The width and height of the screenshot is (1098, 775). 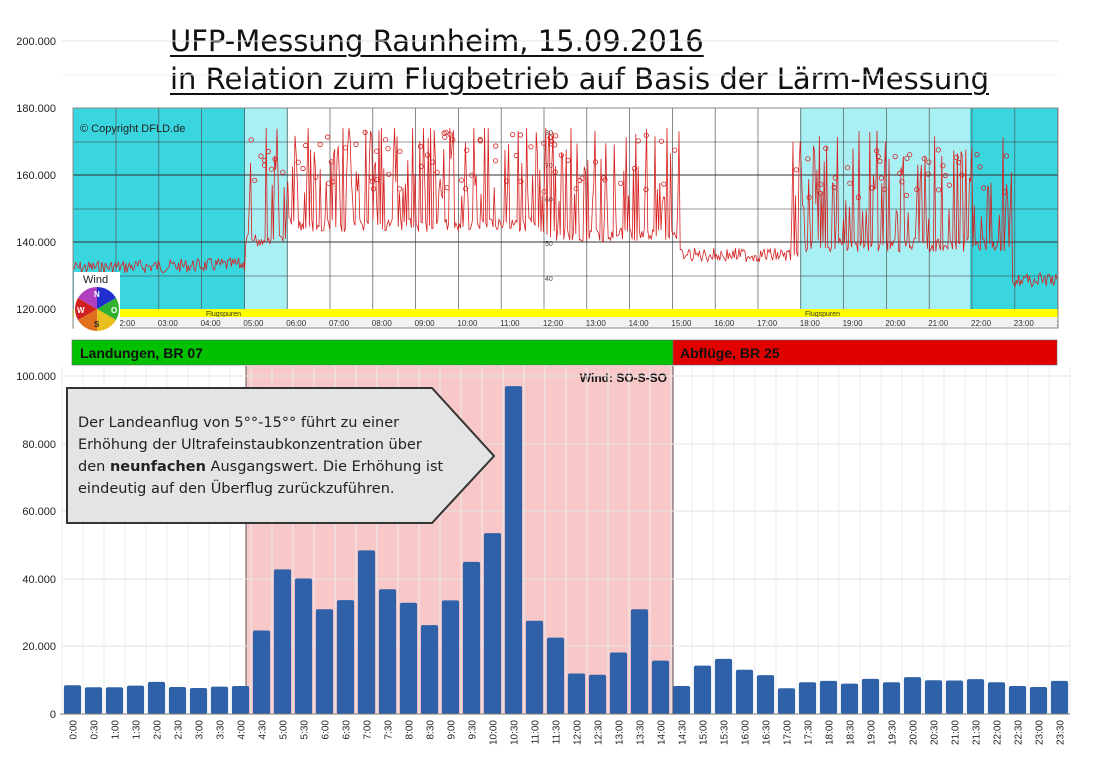 What do you see at coordinates (347, 730) in the screenshot?
I see `x-tick-label: 6:30` at bounding box center [347, 730].